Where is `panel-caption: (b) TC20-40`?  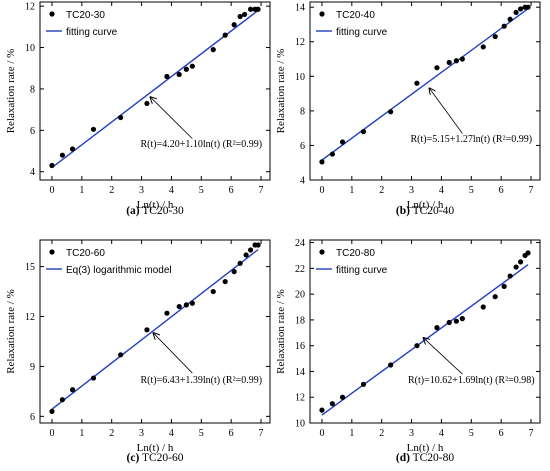 panel-caption: (b) TC20-40 is located at coordinates (425, 211).